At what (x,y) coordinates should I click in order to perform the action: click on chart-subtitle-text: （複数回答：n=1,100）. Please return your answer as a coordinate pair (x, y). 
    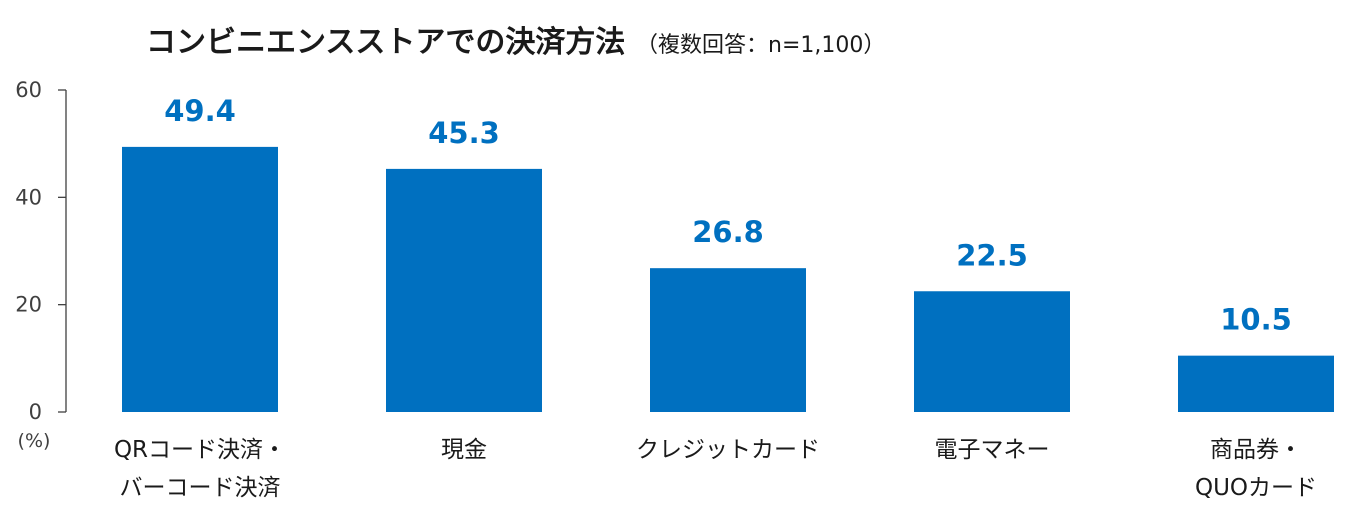
    Looking at the image, I should click on (760, 45).